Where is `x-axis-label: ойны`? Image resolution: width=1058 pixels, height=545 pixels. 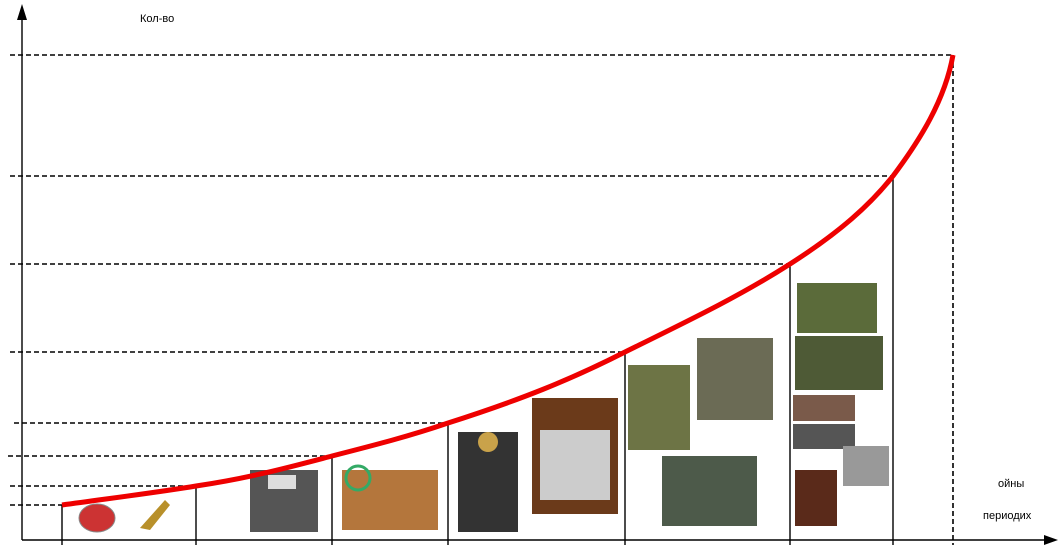
x-axis-label: ойны is located at coordinates (1011, 484).